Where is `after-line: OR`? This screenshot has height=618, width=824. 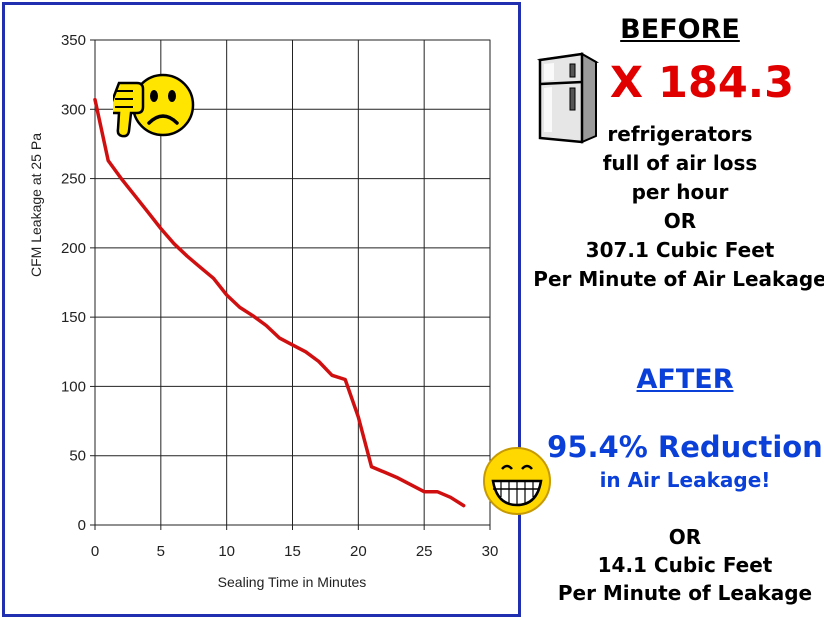 after-line: OR is located at coordinates (685, 537).